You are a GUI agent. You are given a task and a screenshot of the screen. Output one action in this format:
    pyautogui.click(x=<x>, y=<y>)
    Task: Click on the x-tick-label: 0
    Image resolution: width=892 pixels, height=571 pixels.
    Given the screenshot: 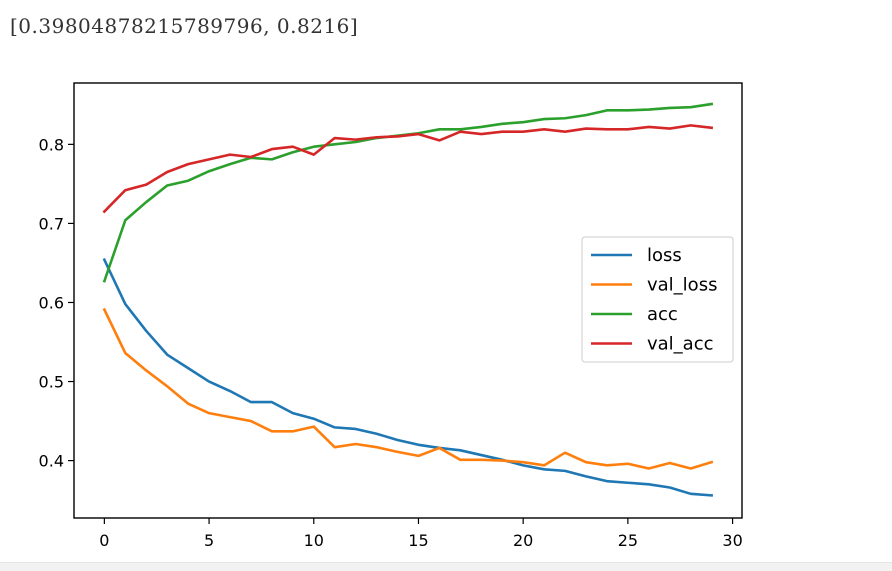 What is the action you would take?
    pyautogui.click(x=104, y=540)
    